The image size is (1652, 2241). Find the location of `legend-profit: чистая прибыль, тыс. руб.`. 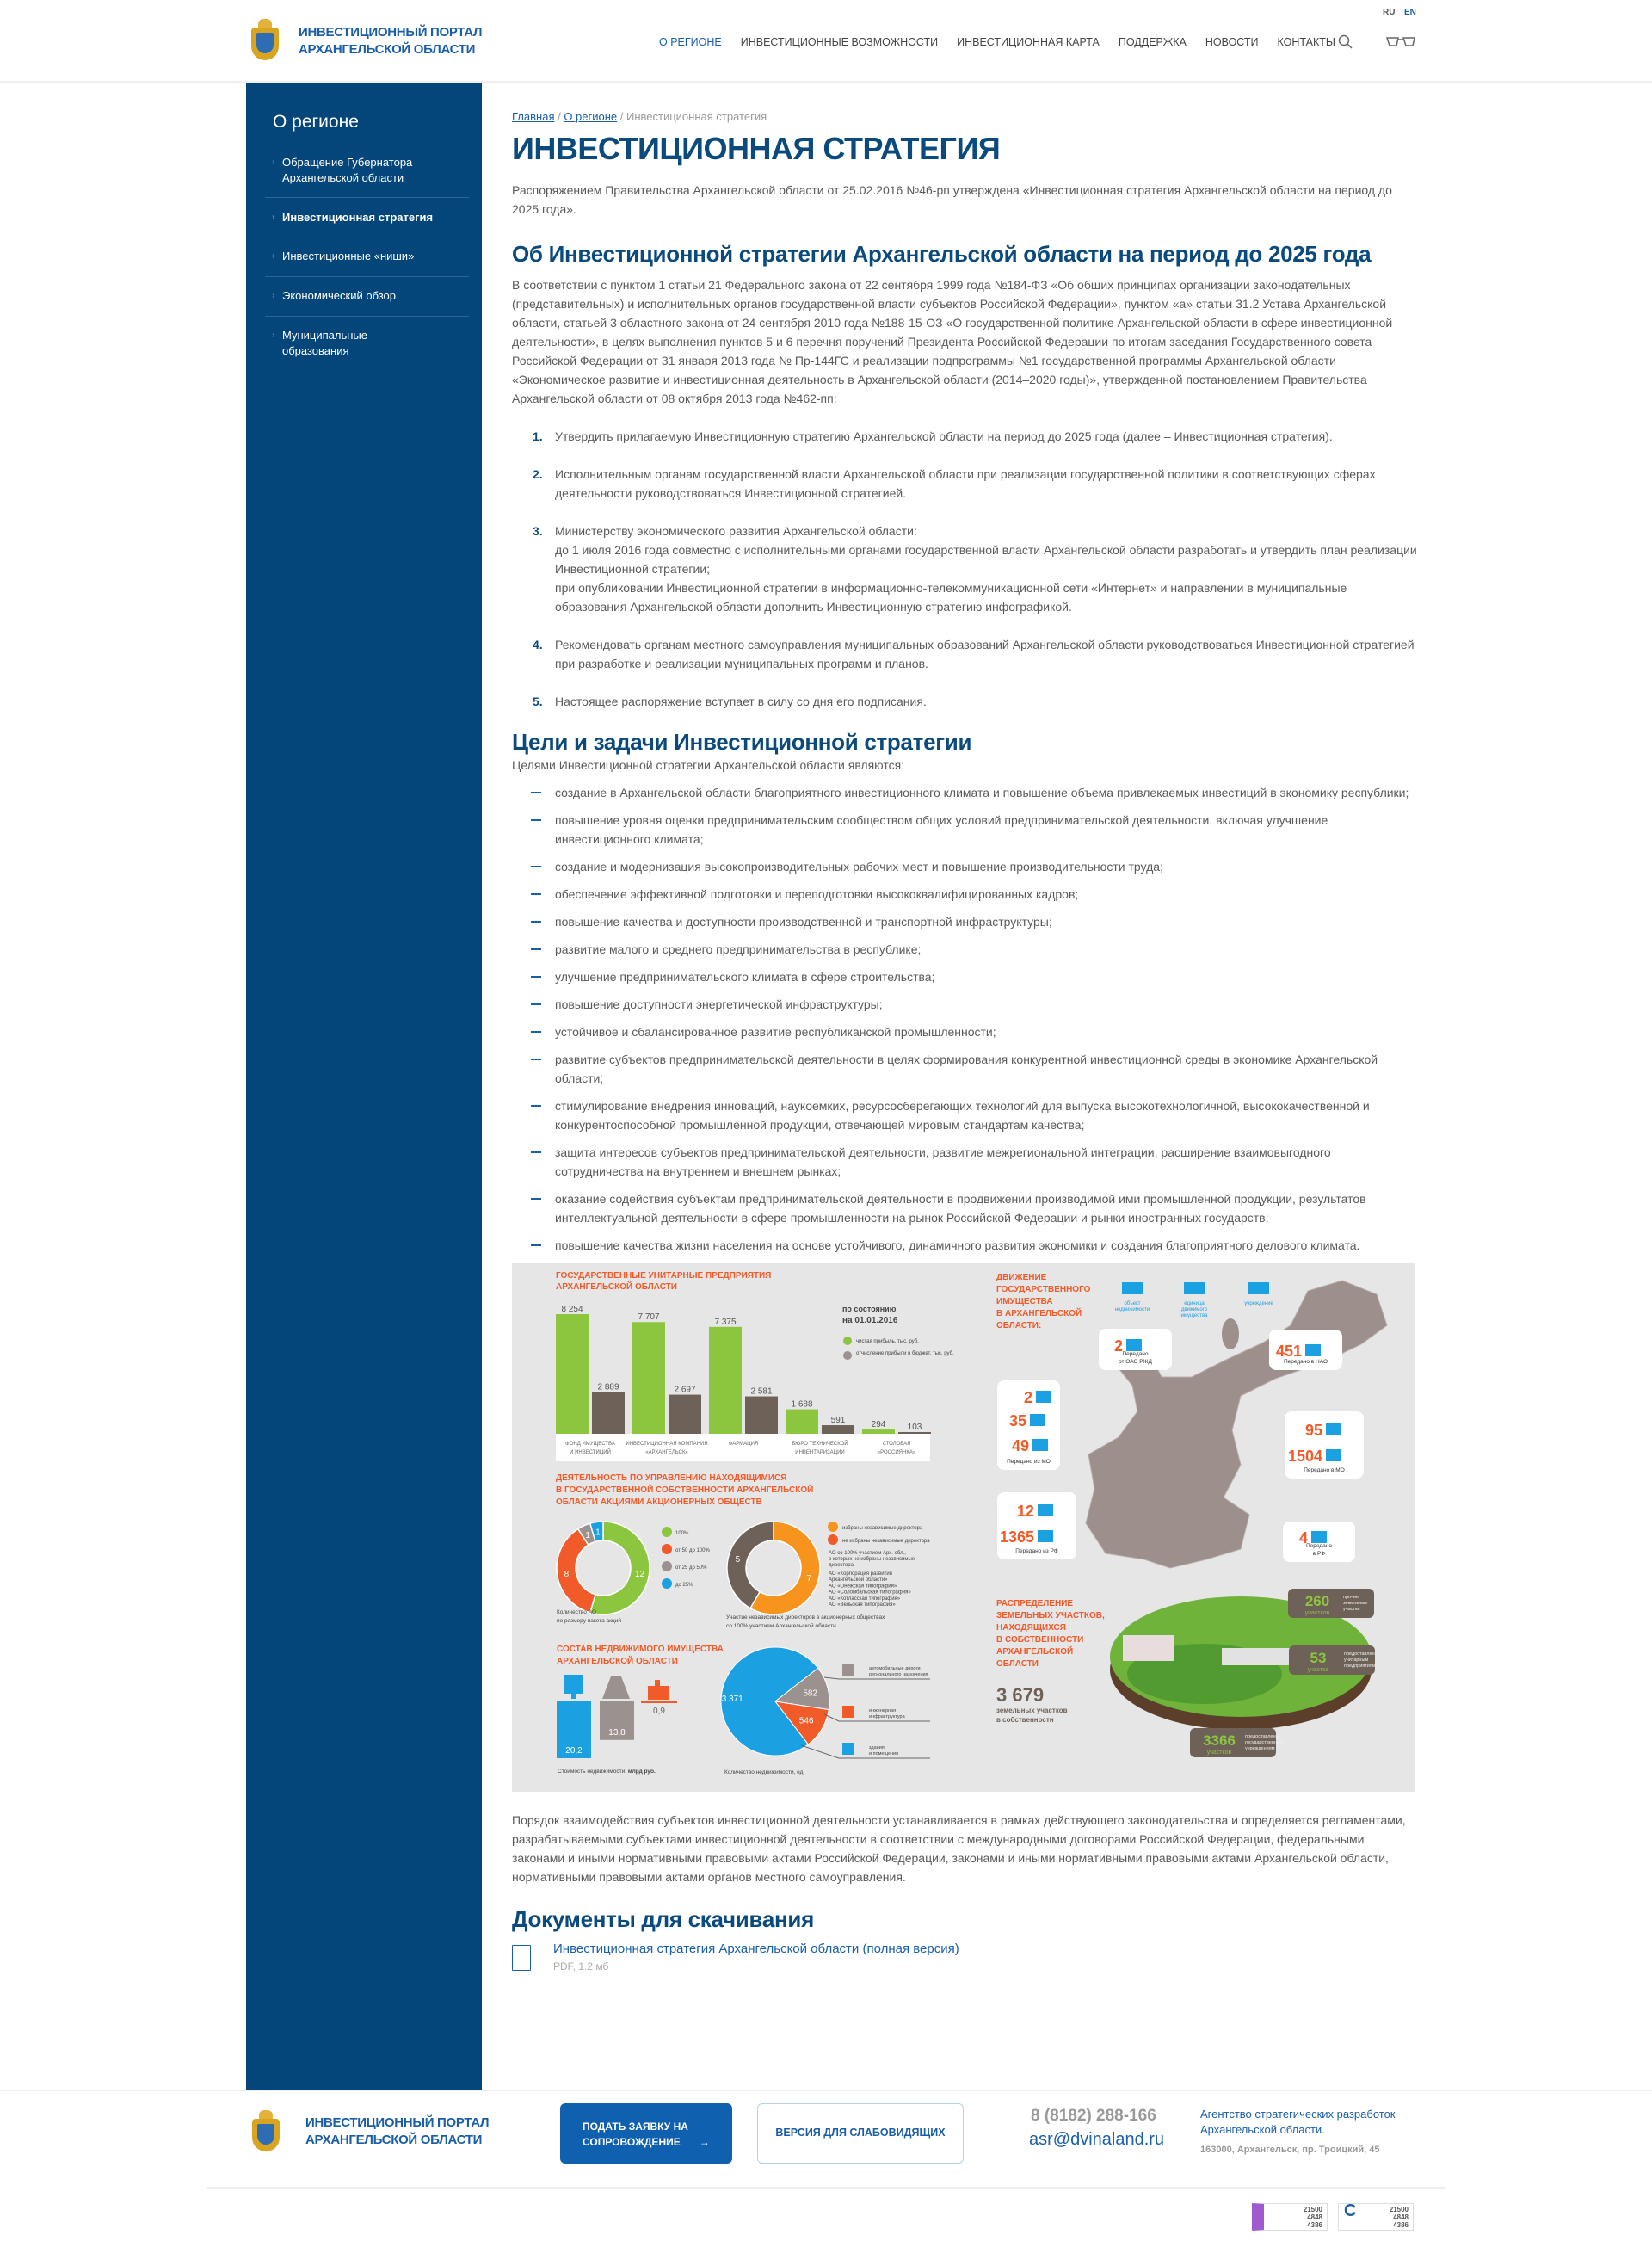

legend-profit: чистая прибыль, тыс. руб. is located at coordinates (887, 1341).